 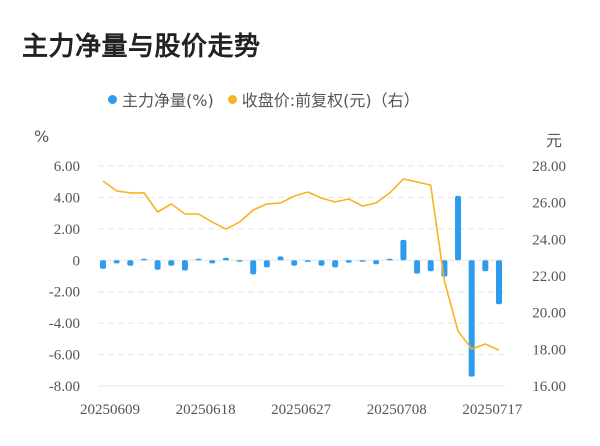 I want to click on right-axis-tick: 26.00, so click(x=549, y=204).